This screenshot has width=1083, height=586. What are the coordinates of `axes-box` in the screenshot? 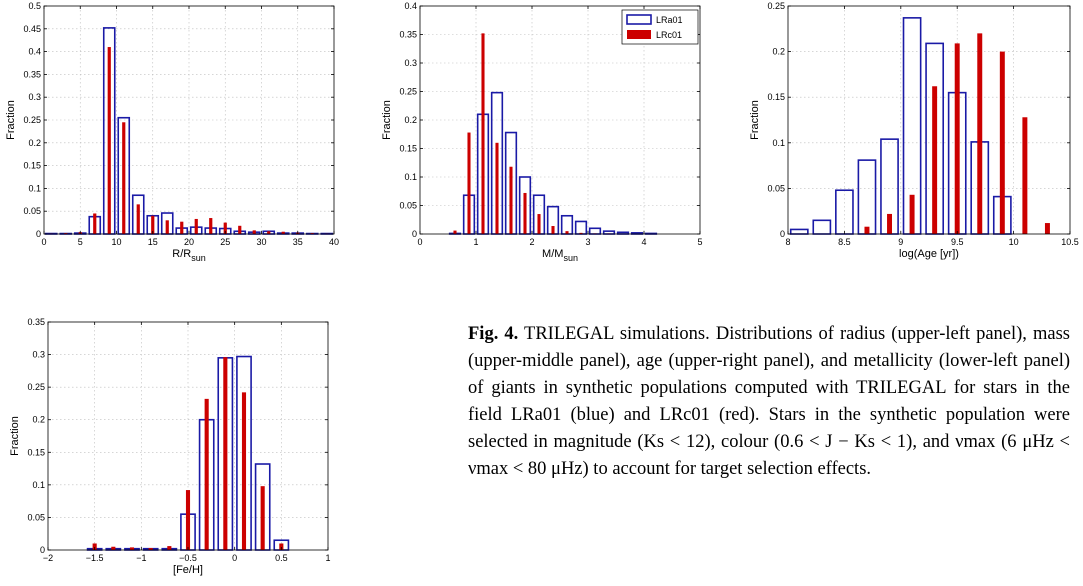 It's located at (929, 120).